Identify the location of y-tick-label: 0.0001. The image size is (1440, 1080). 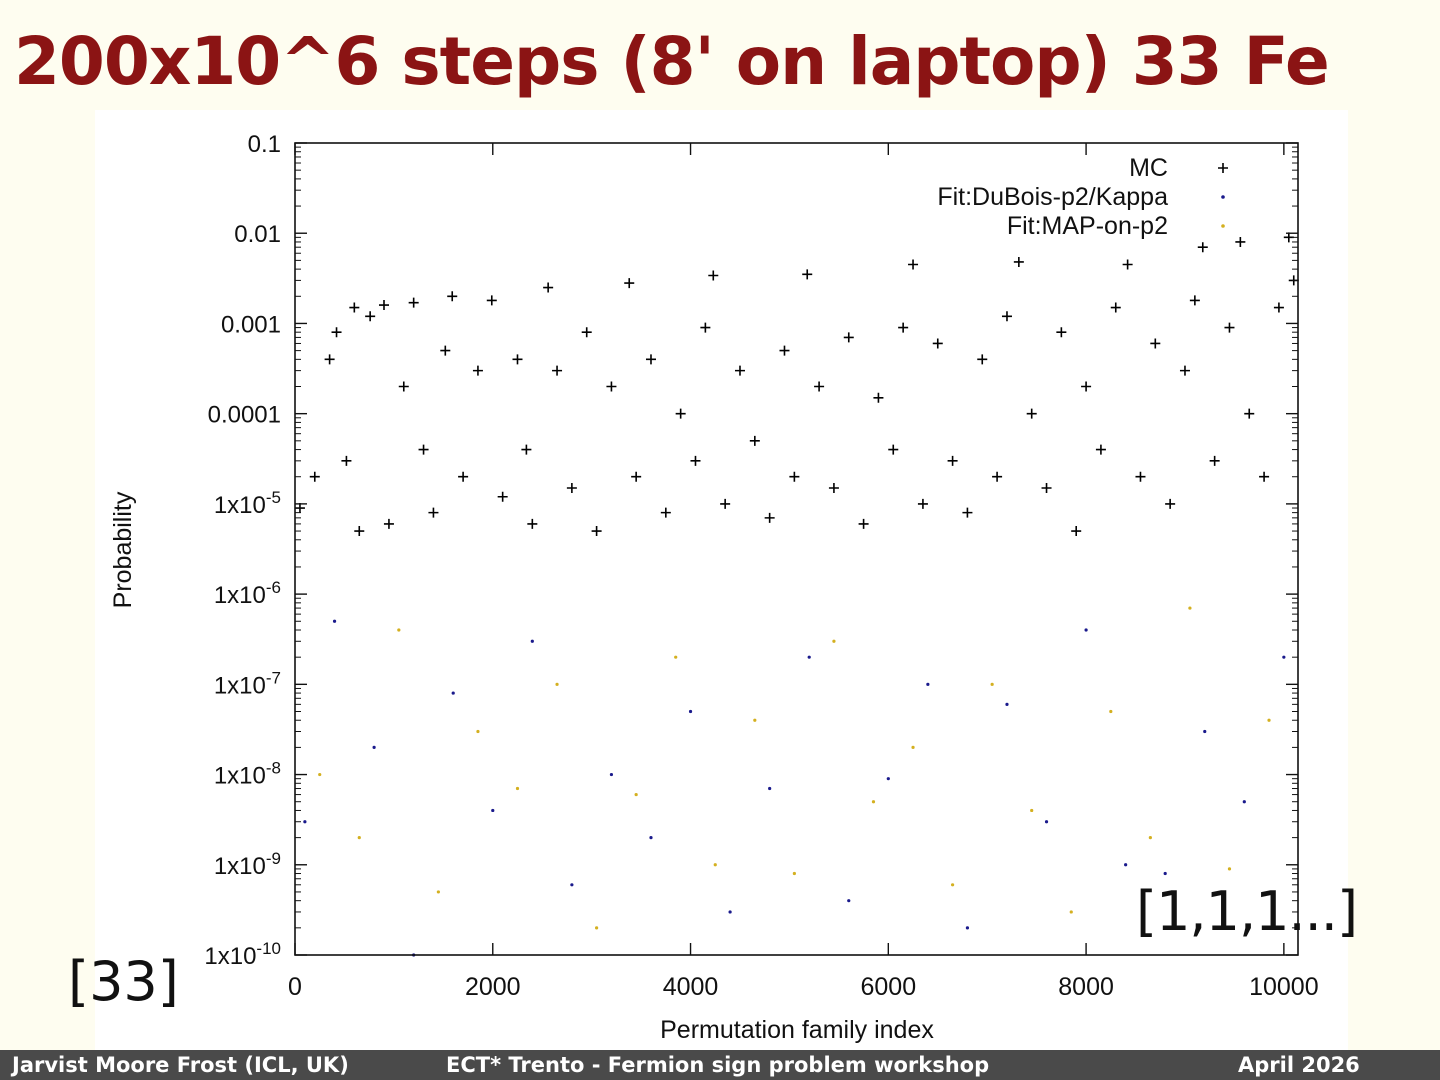
(244, 415).